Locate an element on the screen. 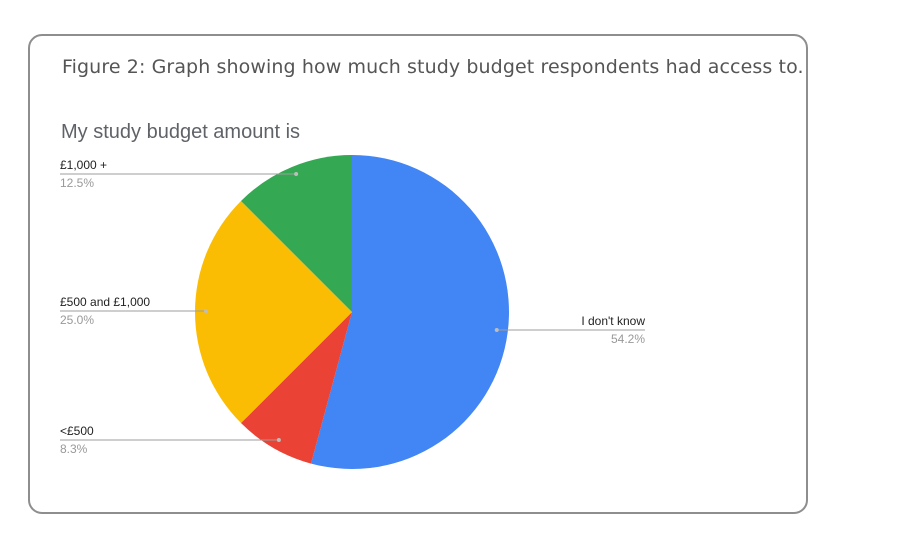  chart-title: My study budget amount is is located at coordinates (181, 132).